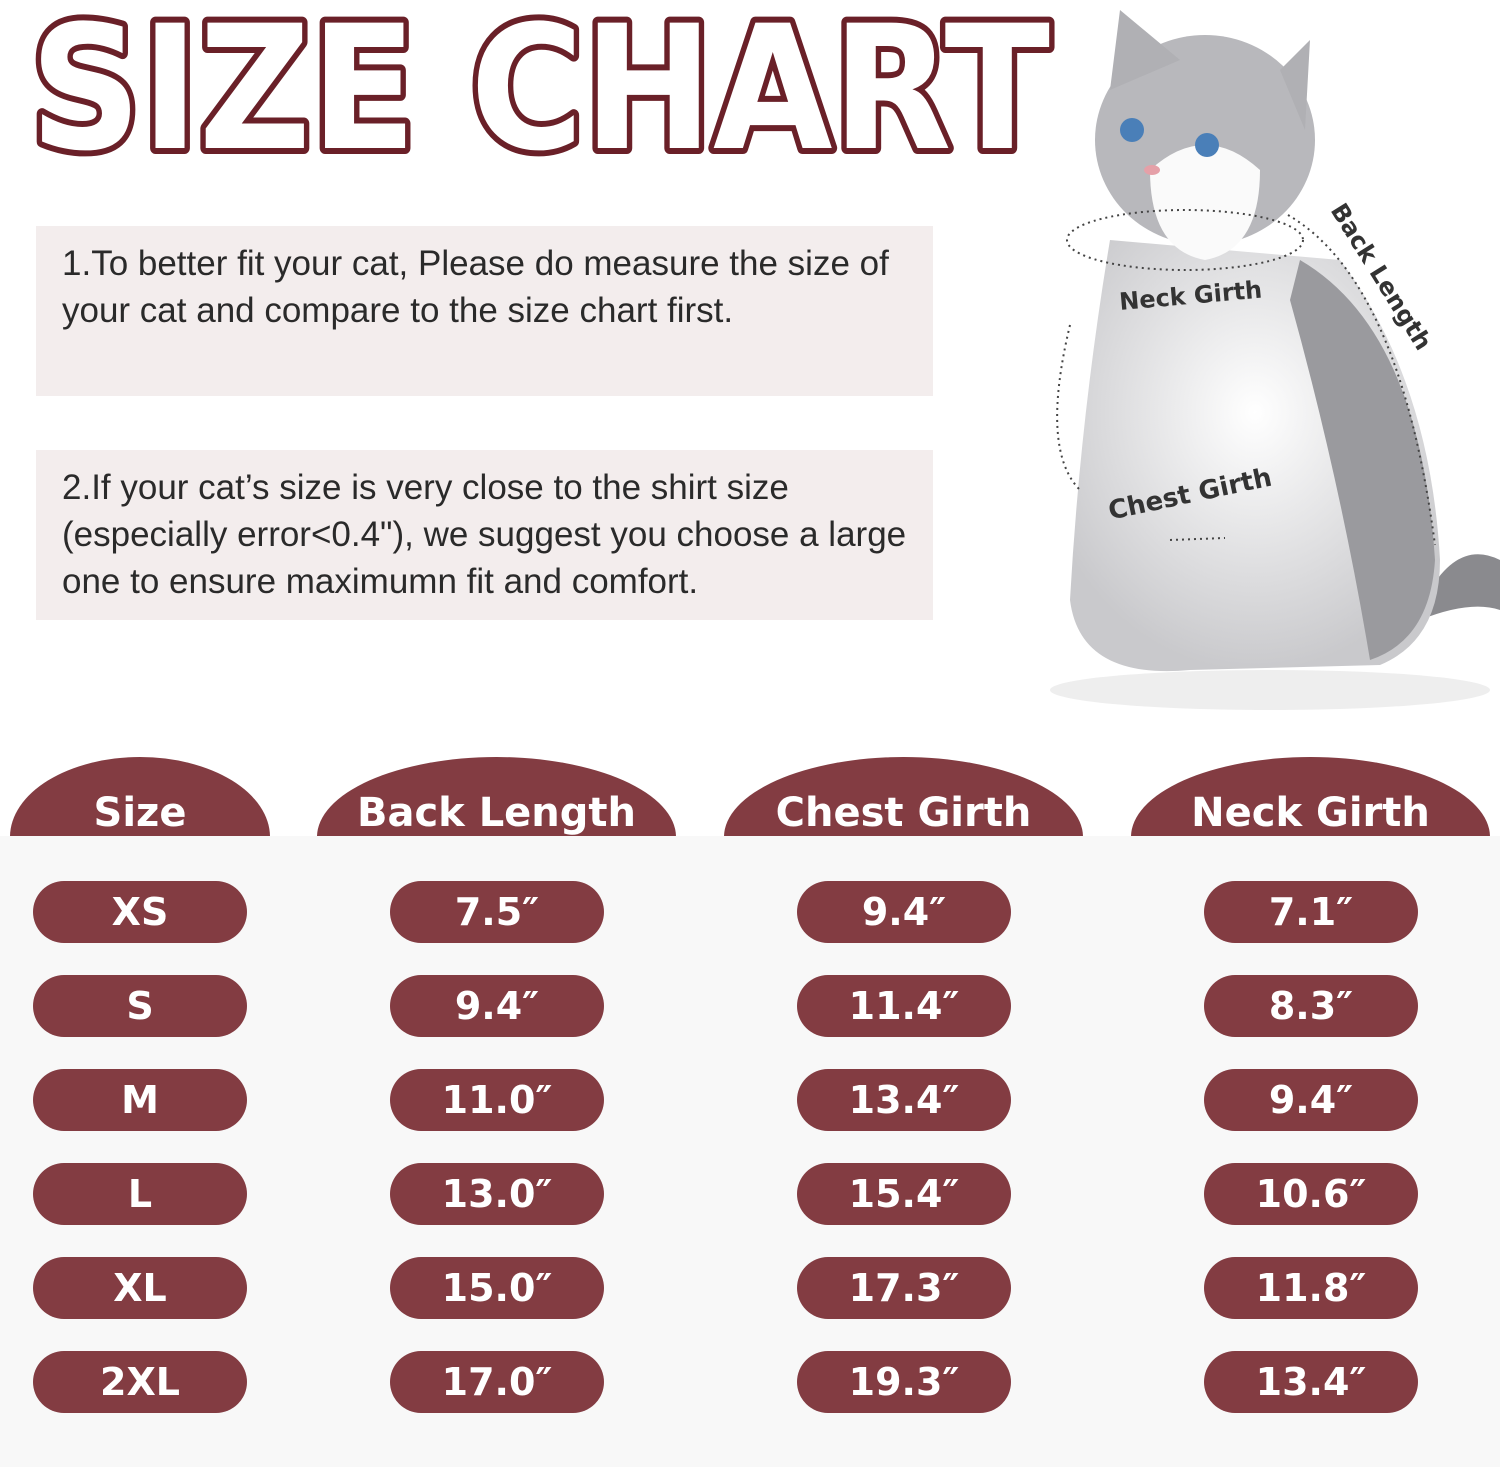  What do you see at coordinates (140, 1194) in the screenshot?
I see `size-cell: L` at bounding box center [140, 1194].